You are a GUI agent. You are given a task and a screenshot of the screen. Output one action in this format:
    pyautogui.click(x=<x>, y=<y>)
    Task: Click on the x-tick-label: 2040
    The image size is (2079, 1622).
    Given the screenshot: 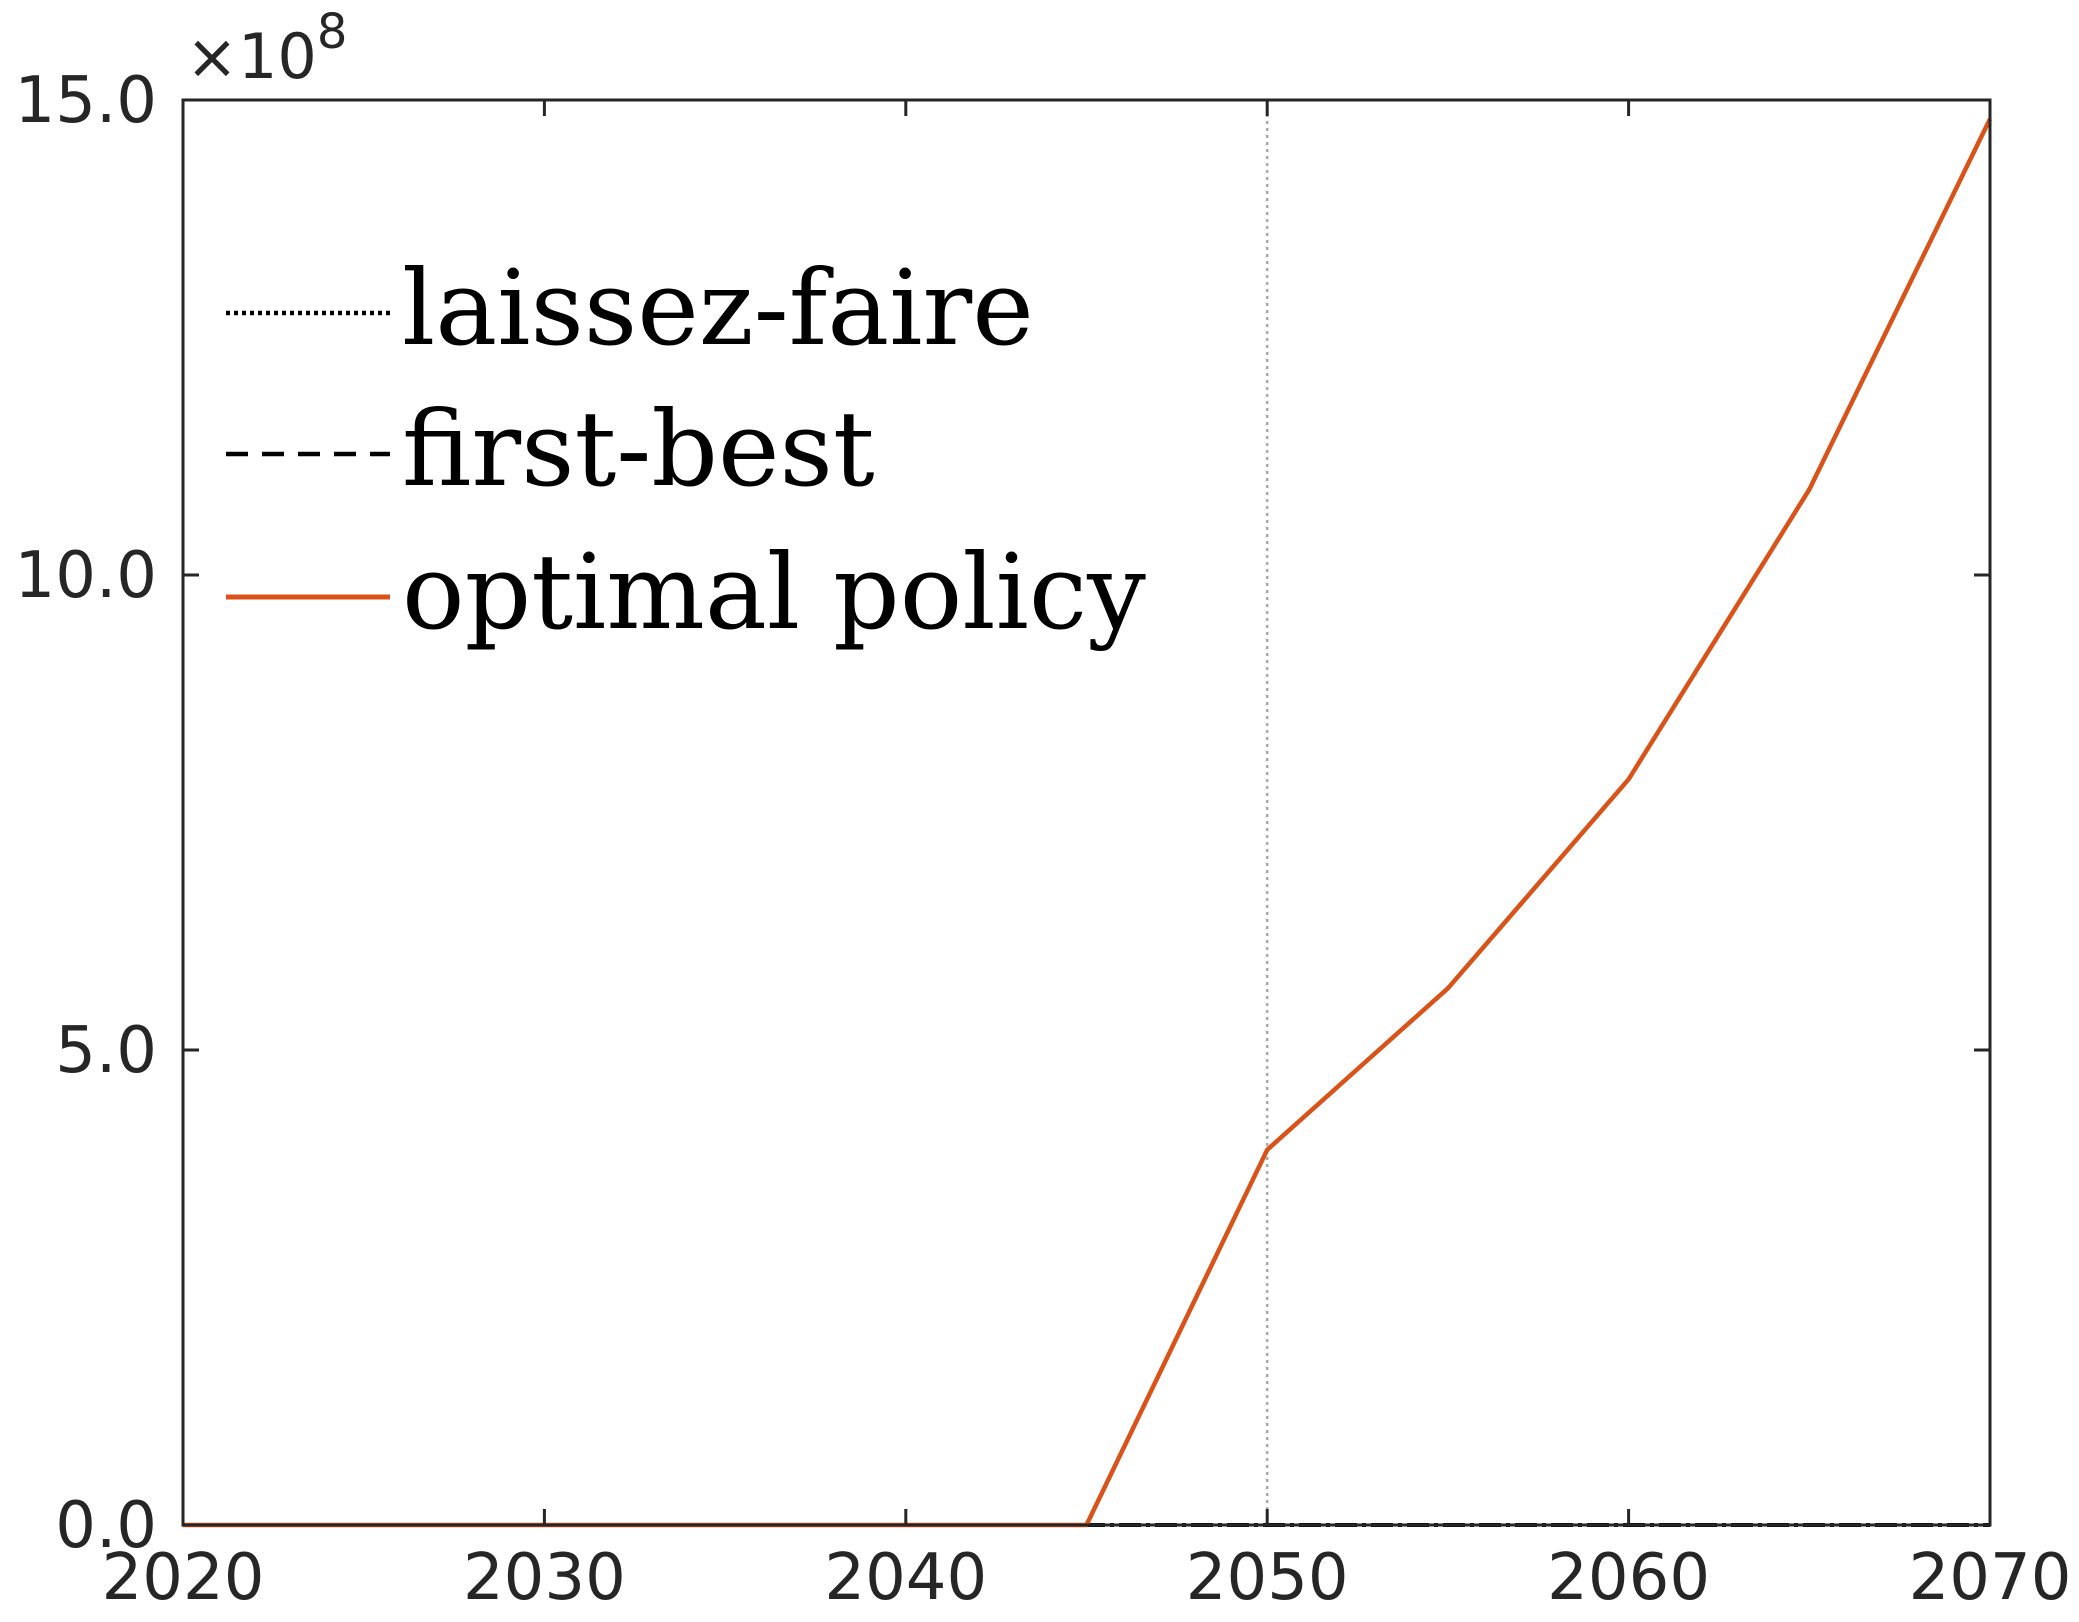 What is the action you would take?
    pyautogui.click(x=905, y=1578)
    